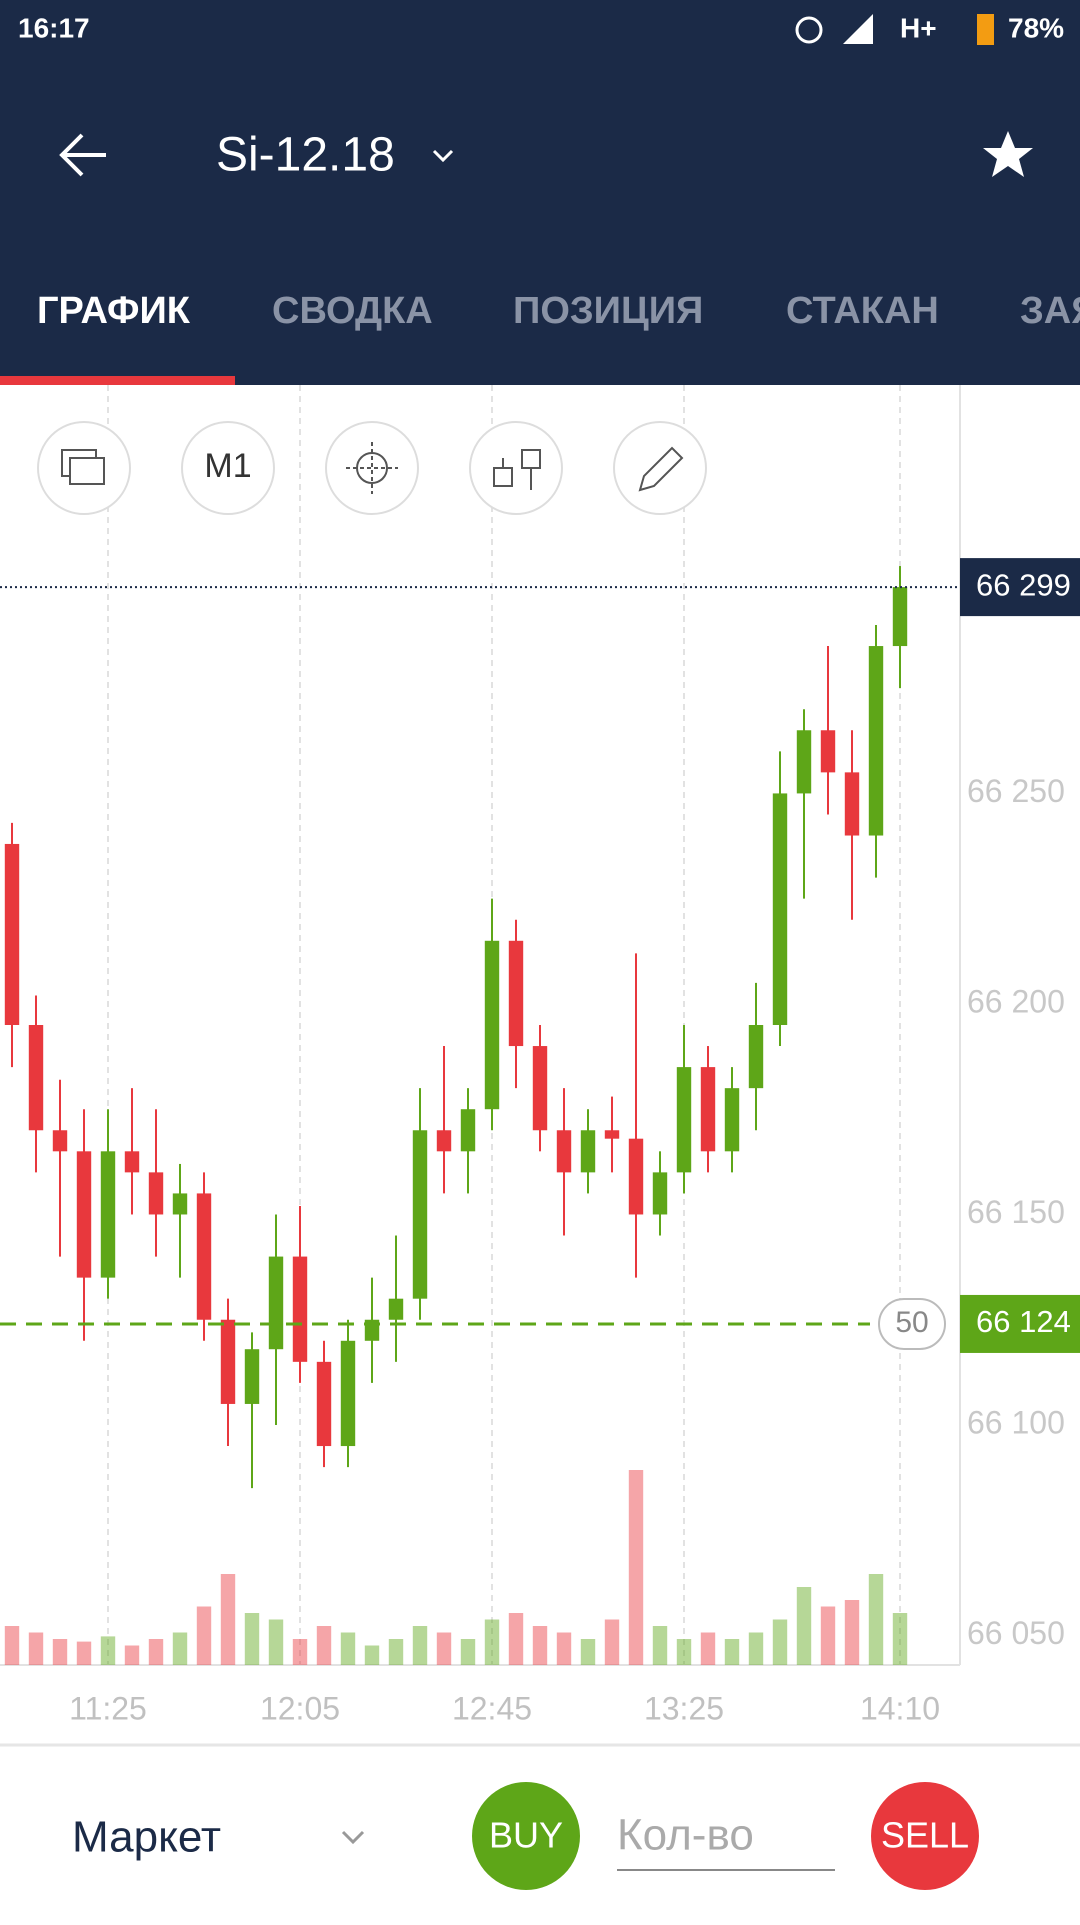 Image resolution: width=1080 pixels, height=1925 pixels. Describe the element at coordinates (1016, 1633) in the screenshot. I see `y-tick-label: 66 050` at that location.